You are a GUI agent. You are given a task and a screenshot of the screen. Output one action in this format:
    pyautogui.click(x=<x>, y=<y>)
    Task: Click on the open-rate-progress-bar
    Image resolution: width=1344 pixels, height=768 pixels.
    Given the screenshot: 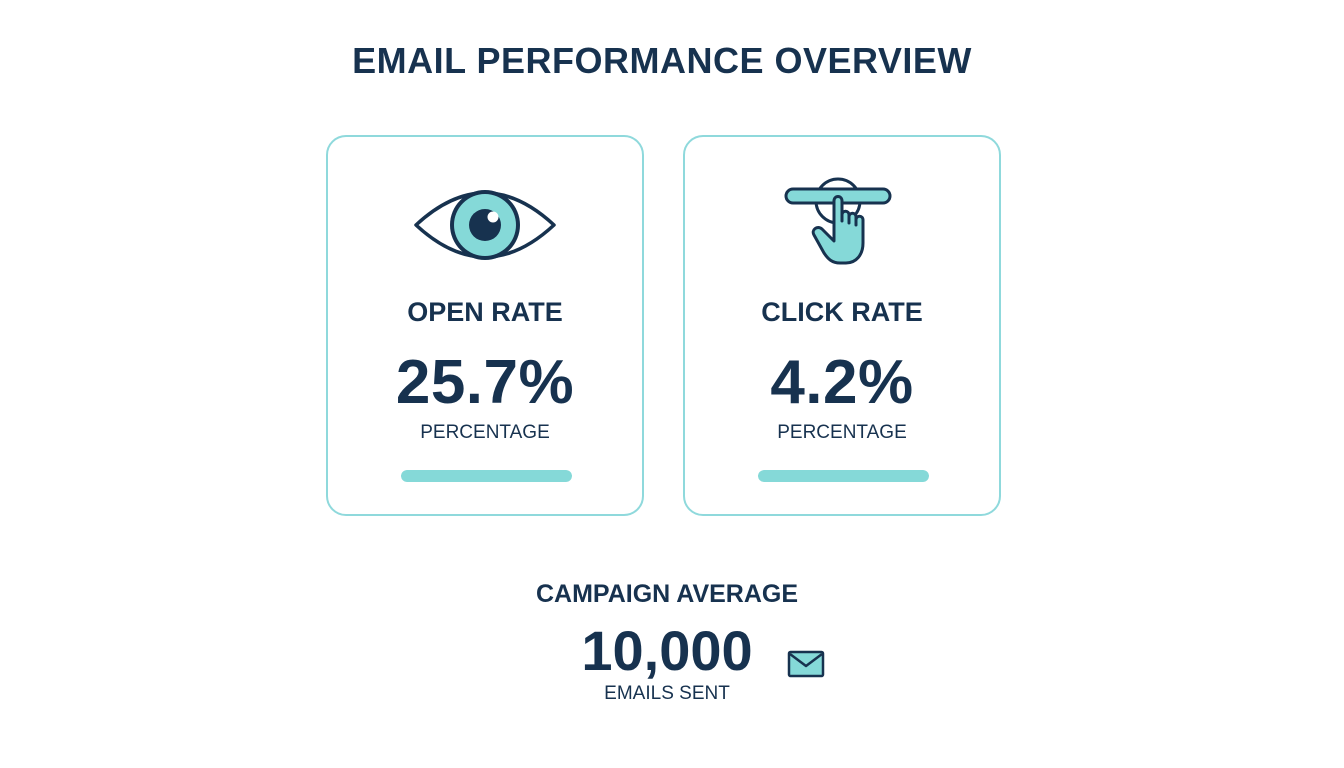 What is the action you would take?
    pyautogui.click(x=486, y=476)
    